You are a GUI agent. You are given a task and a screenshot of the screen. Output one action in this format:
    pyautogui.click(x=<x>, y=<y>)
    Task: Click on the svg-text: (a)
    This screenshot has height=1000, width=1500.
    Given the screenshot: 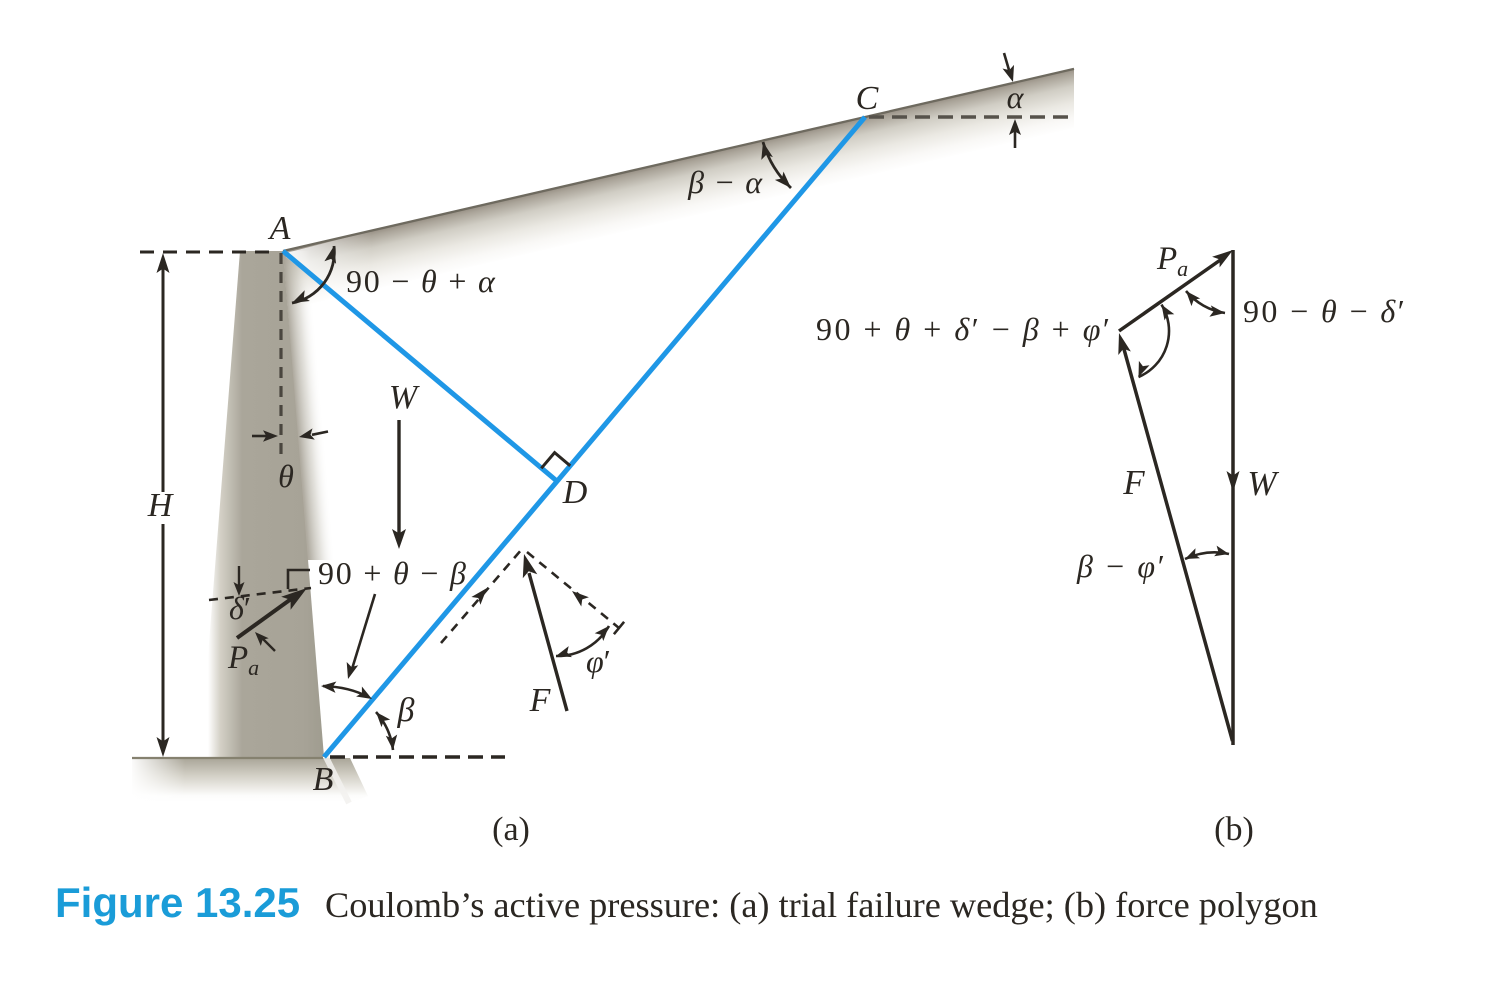 What is the action you would take?
    pyautogui.click(x=511, y=829)
    